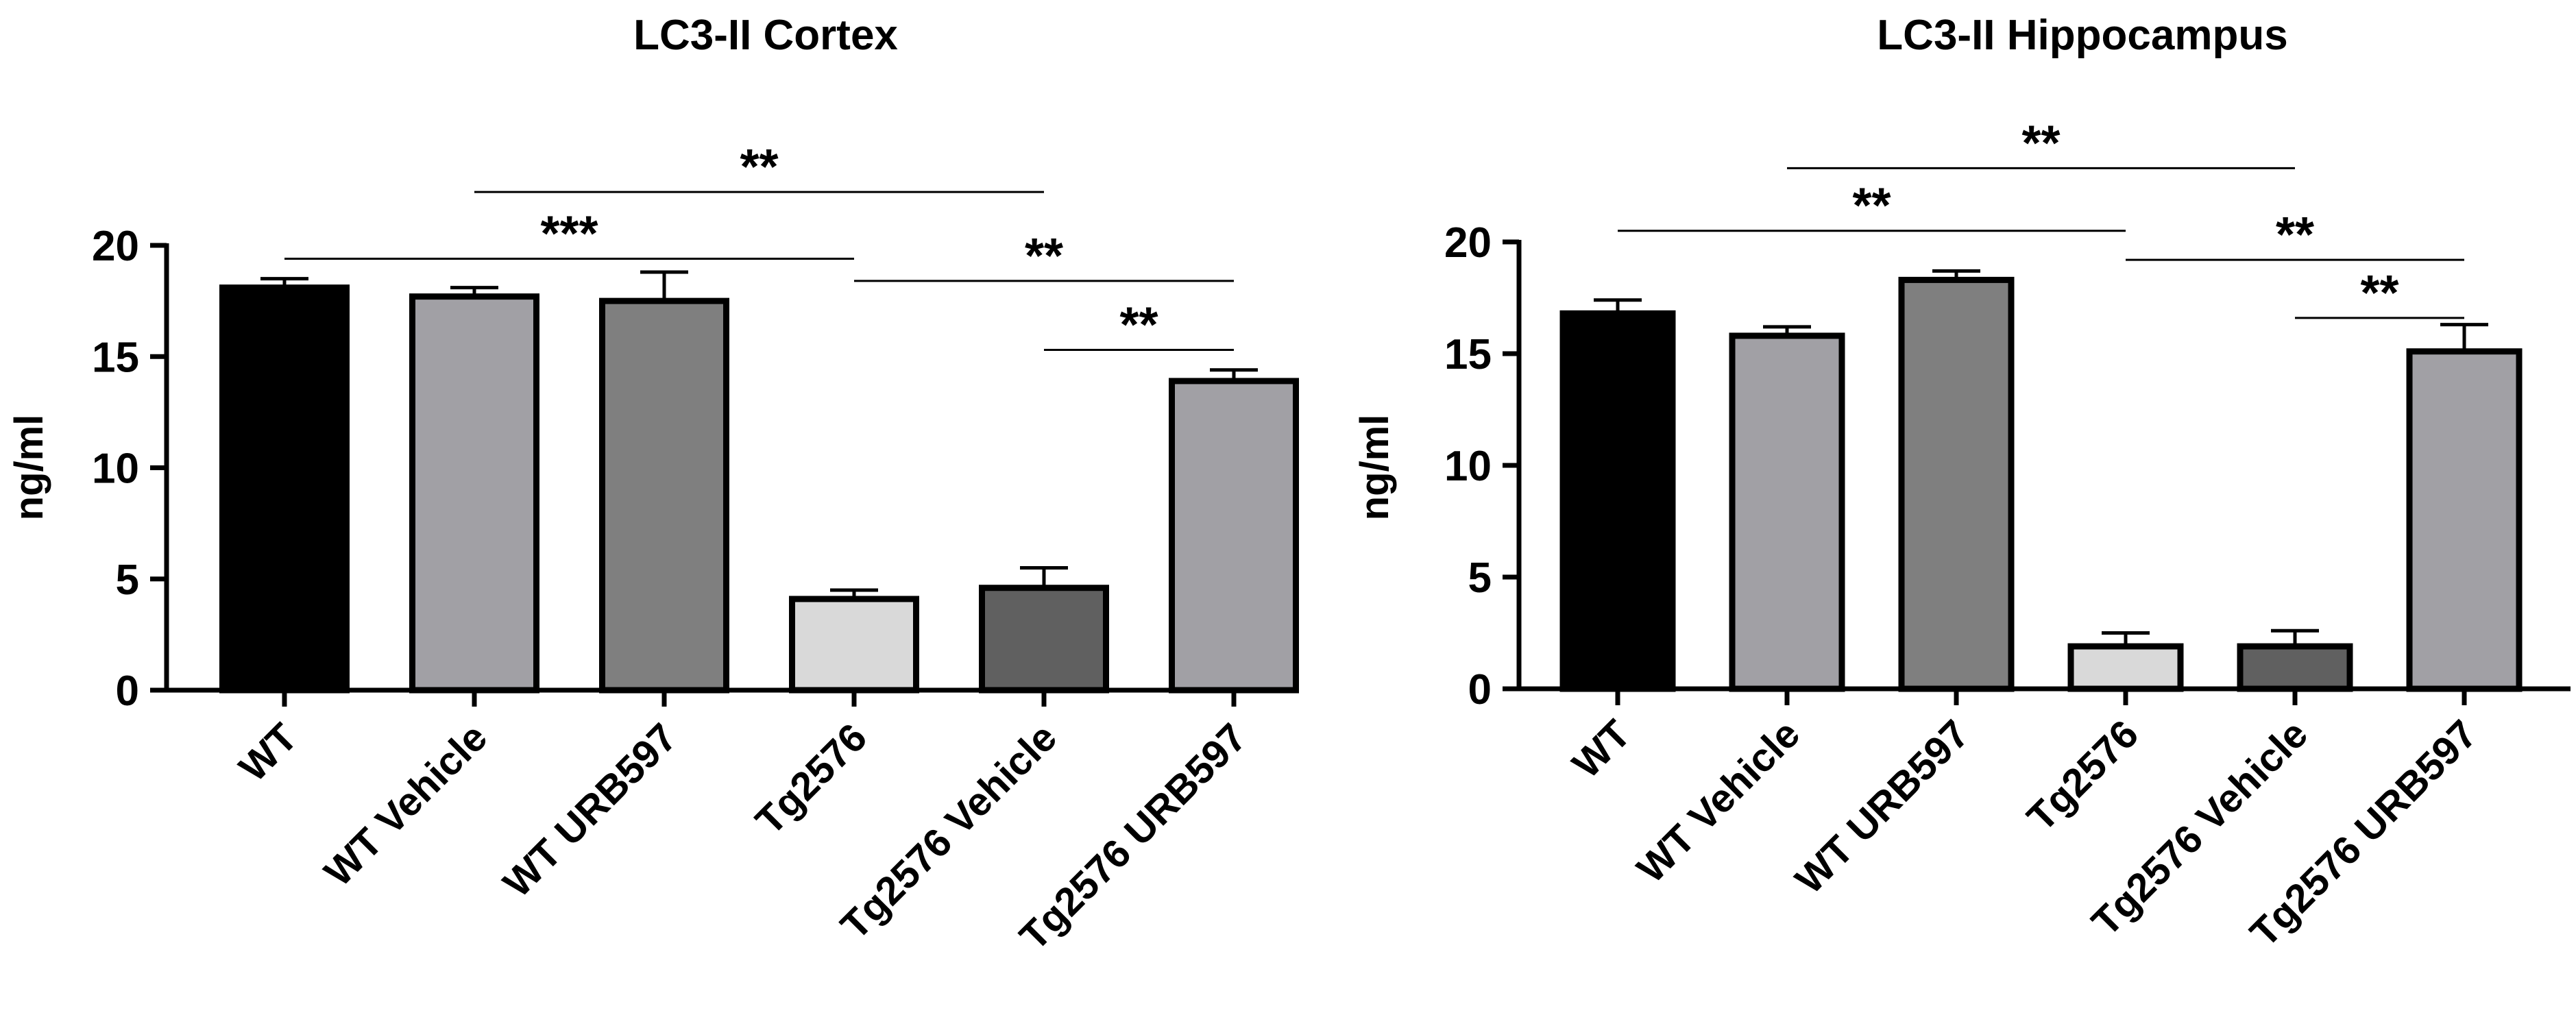  Describe the element at coordinates (765, 35) in the screenshot. I see `chart-title: LC3-II Cortex` at that location.